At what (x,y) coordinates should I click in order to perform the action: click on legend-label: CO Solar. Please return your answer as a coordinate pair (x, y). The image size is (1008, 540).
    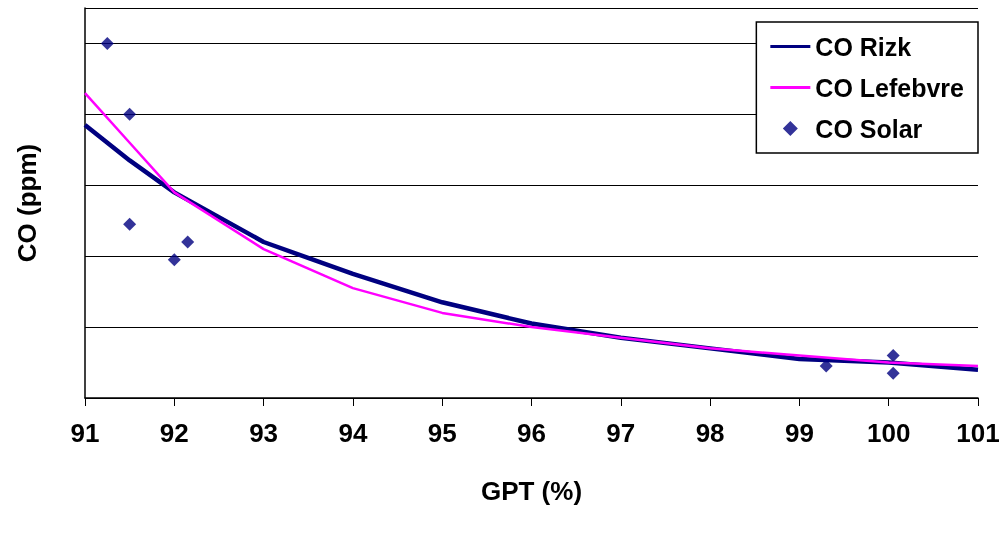
    Looking at the image, I should click on (869, 128).